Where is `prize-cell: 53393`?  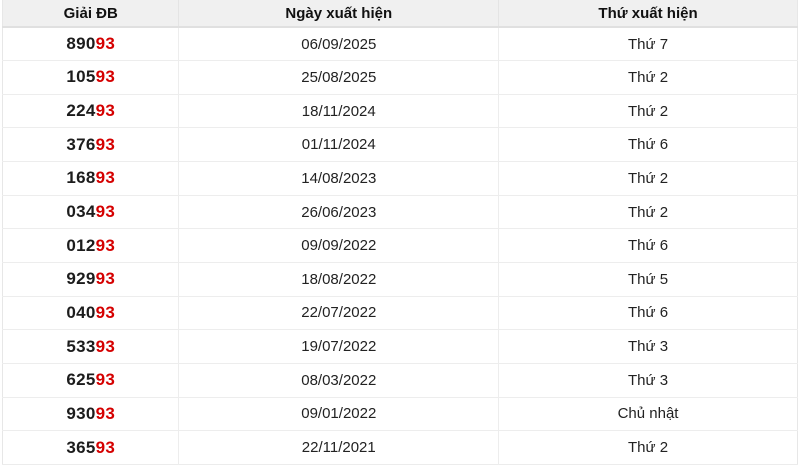 prize-cell: 53393 is located at coordinates (90, 346).